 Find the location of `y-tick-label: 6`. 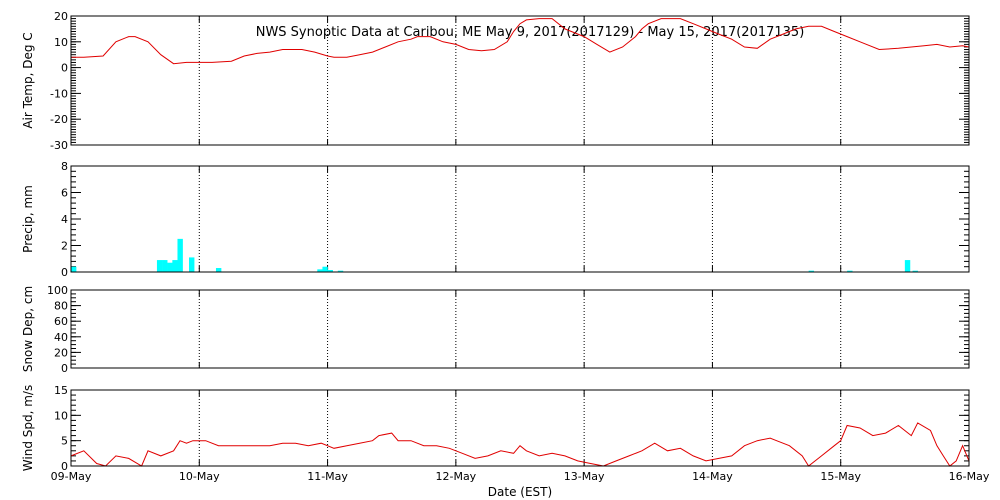

y-tick-label: 6 is located at coordinates (64, 193).